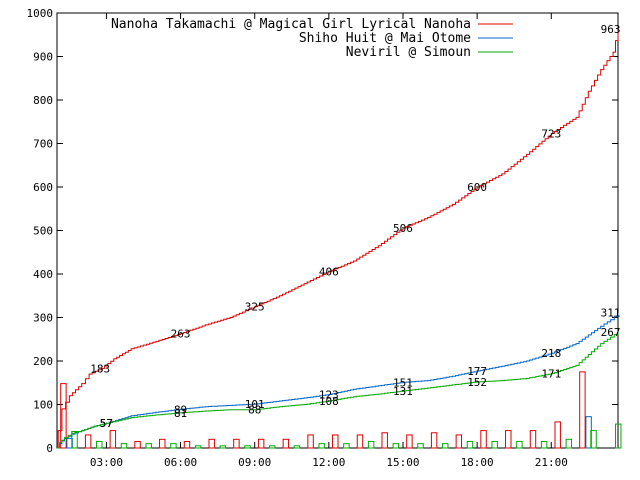 Image resolution: width=640 pixels, height=480 pixels. What do you see at coordinates (402, 462) in the screenshot?
I see `x-tick-label: 15:00` at bounding box center [402, 462].